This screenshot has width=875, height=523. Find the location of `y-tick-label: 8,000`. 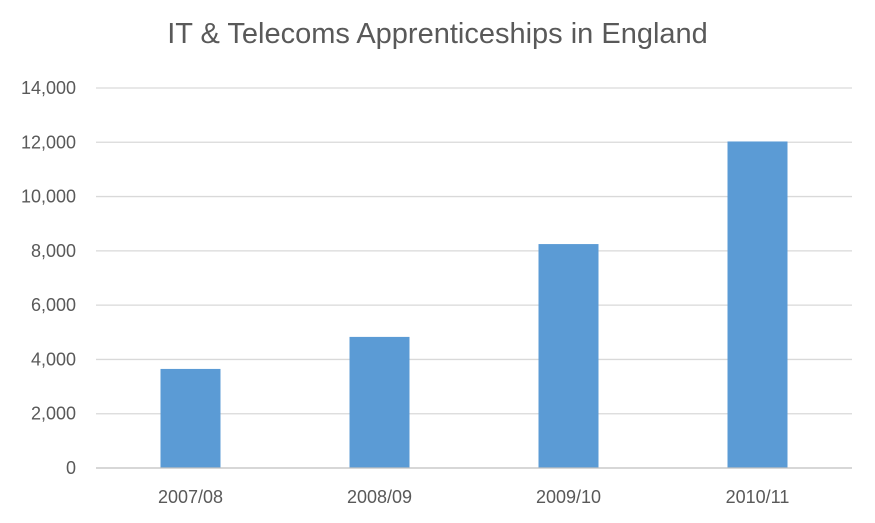

y-tick-label: 8,000 is located at coordinates (53, 251).